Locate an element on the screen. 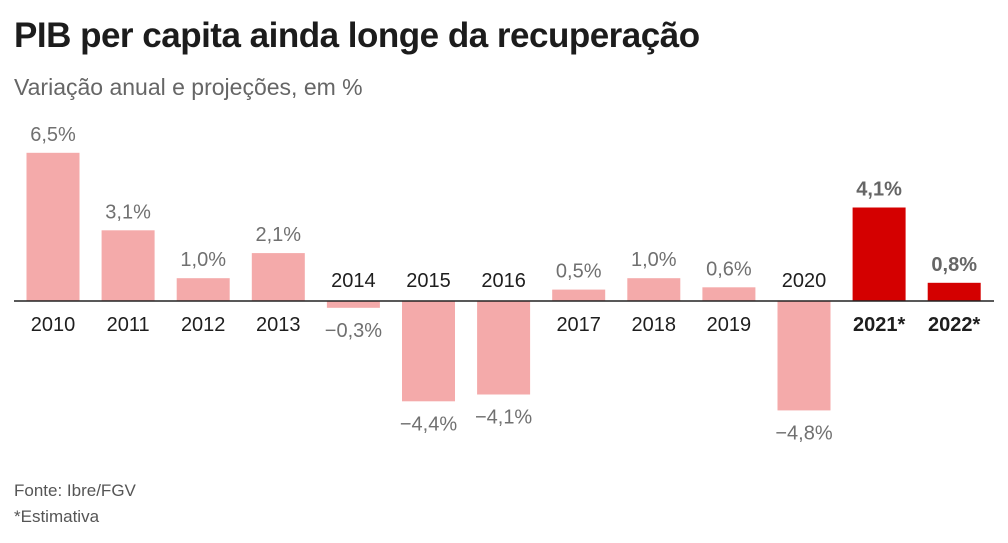 This screenshot has width=1008, height=543. bar-2021-estimate is located at coordinates (879, 254).